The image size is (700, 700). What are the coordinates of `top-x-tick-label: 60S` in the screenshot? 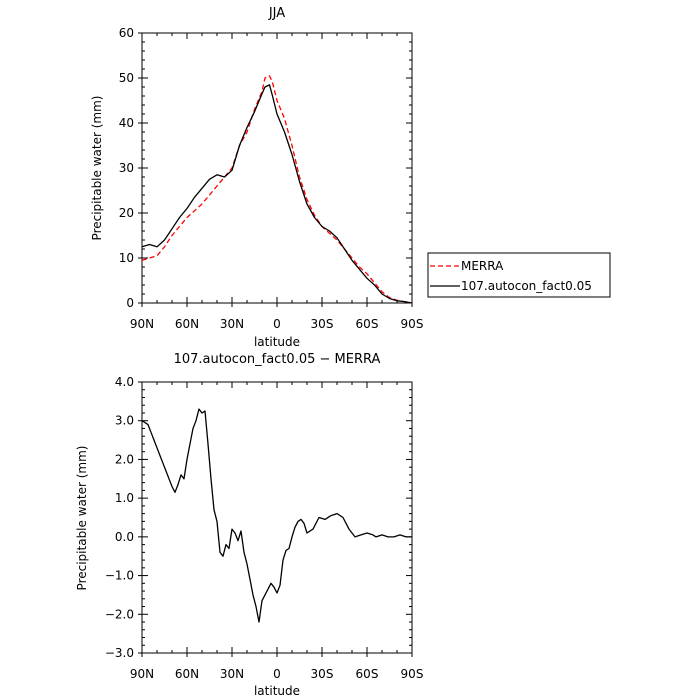 It's located at (367, 324).